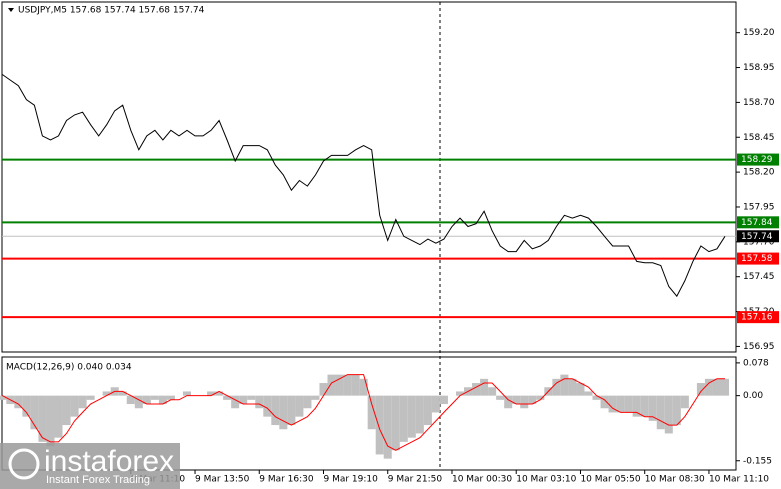 Image resolution: width=781 pixels, height=489 pixels. Describe the element at coordinates (759, 242) in the screenshot. I see `y-tick-label: 157.70` at that location.